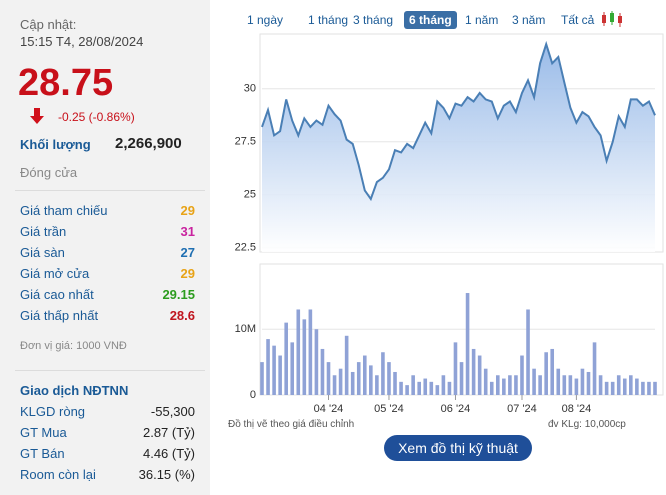  What do you see at coordinates (522, 409) in the screenshot?
I see `x-tick-label: 07 '24` at bounding box center [522, 409].